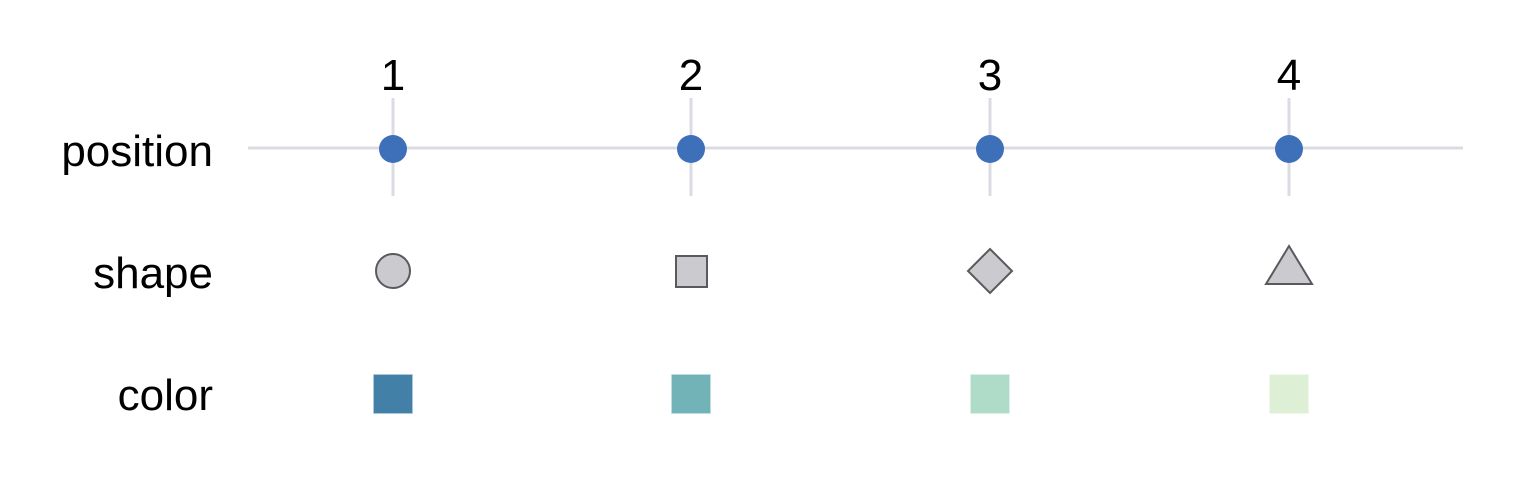 This screenshot has width=1522, height=484. I want to click on column-3: 3, so click(990, 232).